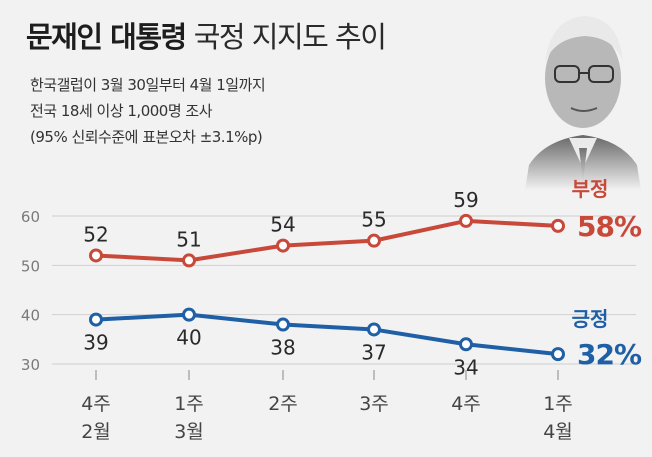 Image resolution: width=652 pixels, height=457 pixels. I want to click on end-value-label: 32%, so click(609, 354).